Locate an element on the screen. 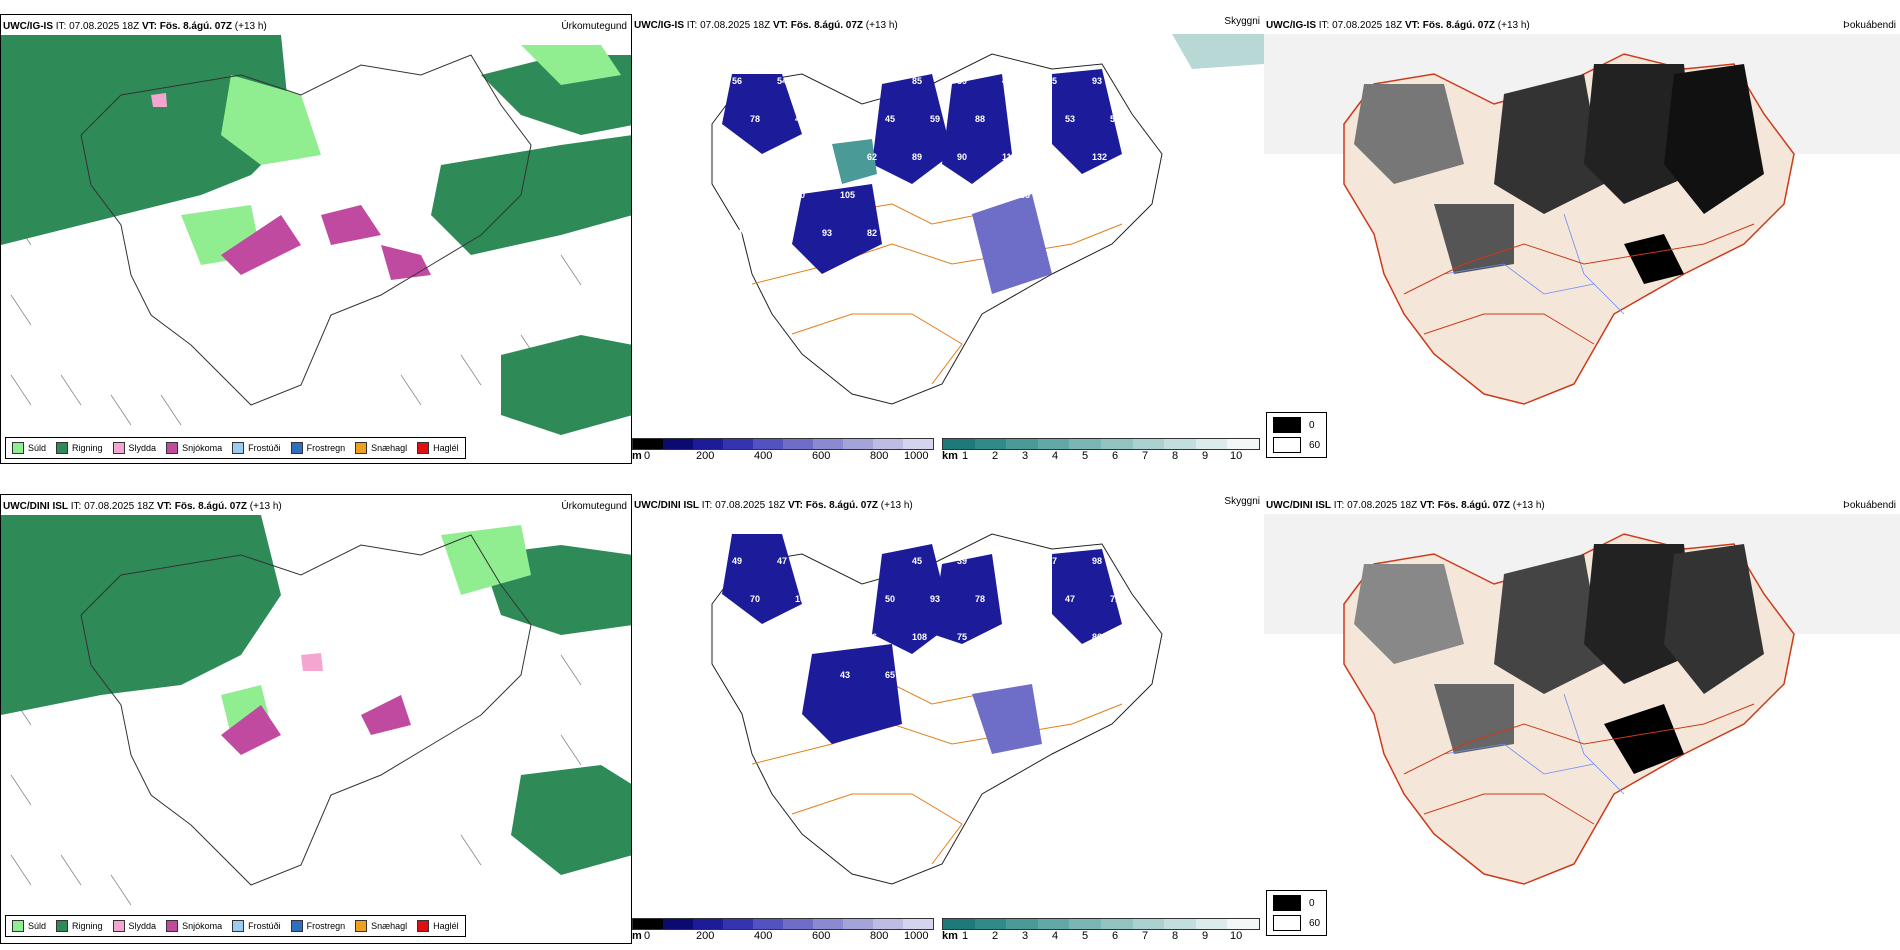 This screenshot has width=1900, height=950. cloud-height-label: 94 is located at coordinates (737, 233).